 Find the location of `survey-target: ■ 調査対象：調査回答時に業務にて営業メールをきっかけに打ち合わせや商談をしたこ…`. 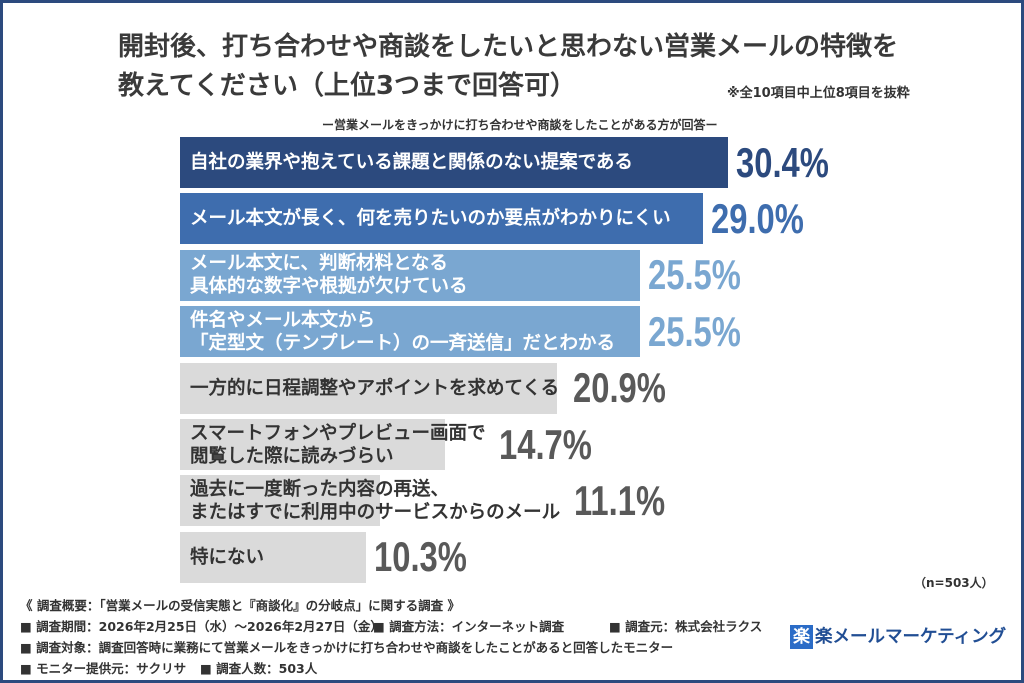

survey-target: ■ 調査対象：調査回答時に業務にて営業メールをきっかけに打ち合わせや商談をしたこ… is located at coordinates (347, 647).